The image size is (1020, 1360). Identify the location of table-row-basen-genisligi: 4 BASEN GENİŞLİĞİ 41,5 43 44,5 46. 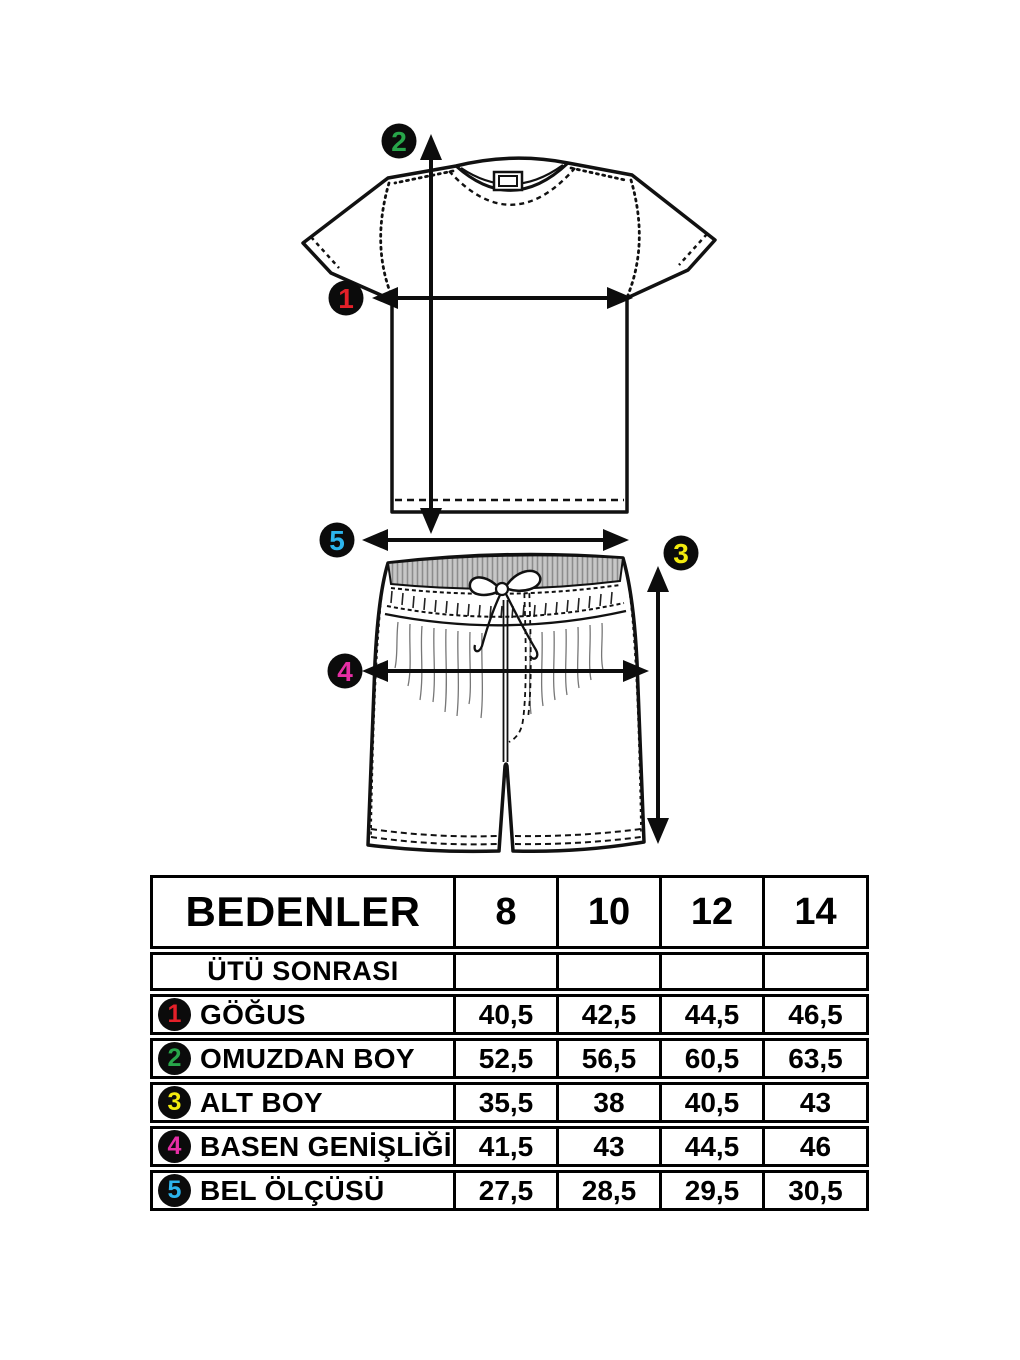
(509, 1146).